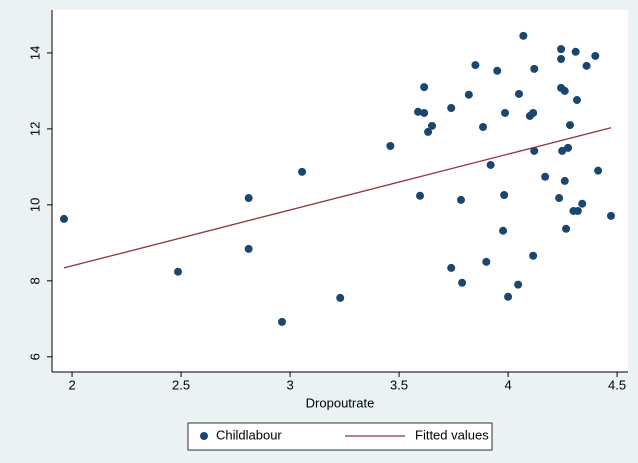 This screenshot has height=463, width=638. What do you see at coordinates (340, 402) in the screenshot?
I see `x-axis-title: Dropoutrate` at bounding box center [340, 402].